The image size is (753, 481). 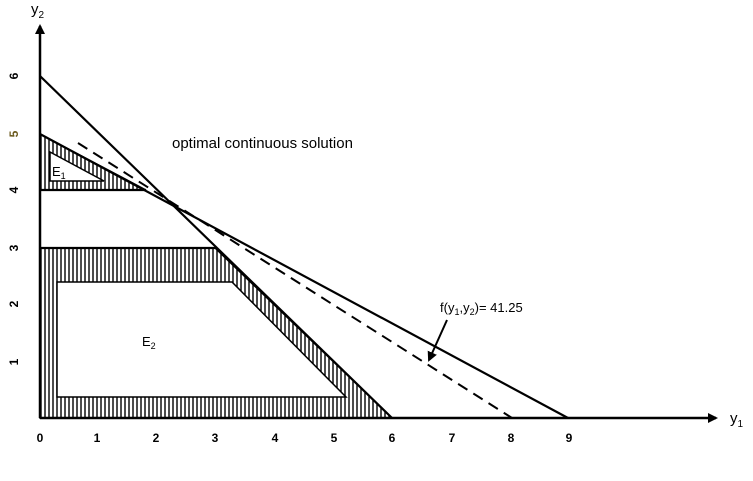 I want to click on objective-value-label: f(y1,y2)= 41.25, so click(x=481, y=308).